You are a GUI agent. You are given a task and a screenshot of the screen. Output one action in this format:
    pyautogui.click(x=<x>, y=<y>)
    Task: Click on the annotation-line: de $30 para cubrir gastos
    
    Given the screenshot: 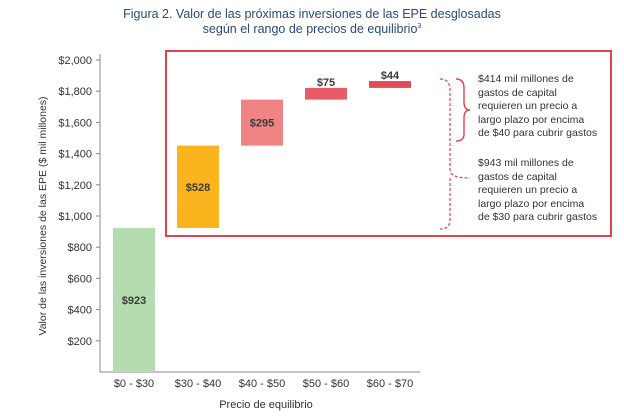 What is the action you would take?
    pyautogui.click(x=538, y=217)
    